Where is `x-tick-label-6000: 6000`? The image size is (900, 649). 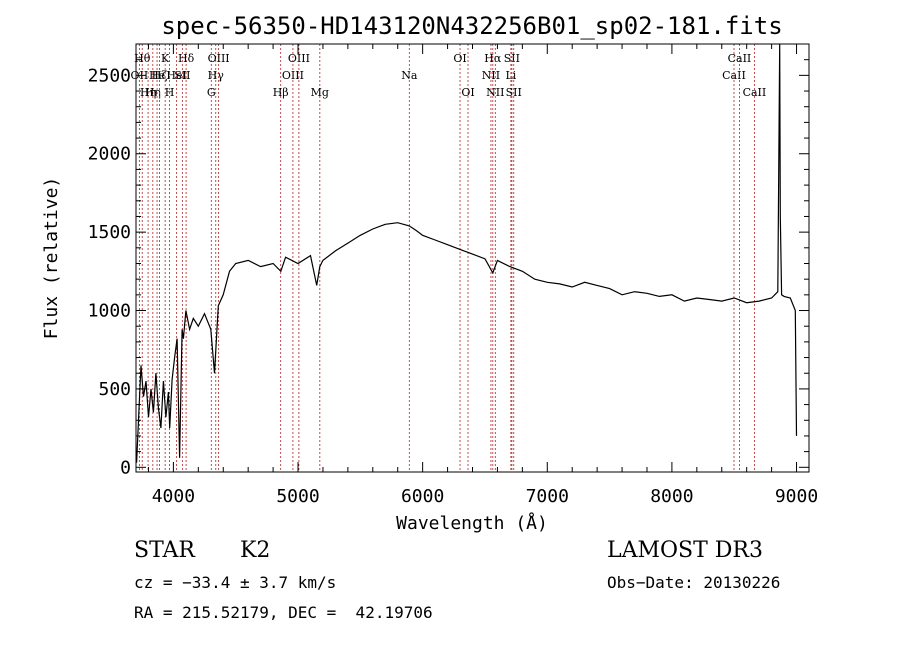
x-tick-label-6000: 6000 is located at coordinates (422, 496).